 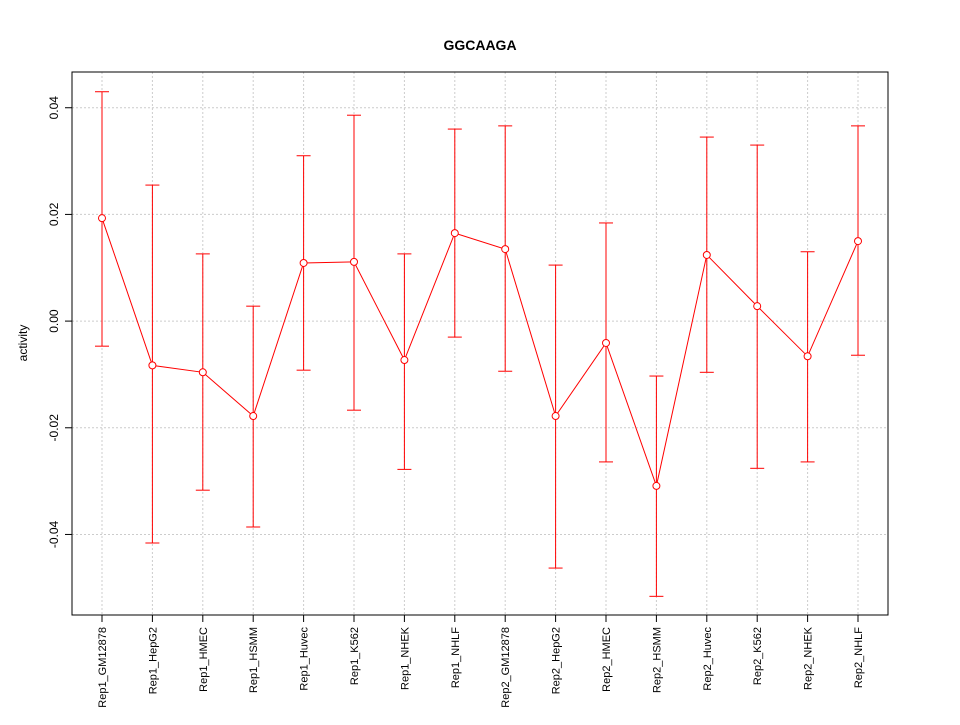 I want to click on x-tick-label: Rep1_K562, so click(x=355, y=656).